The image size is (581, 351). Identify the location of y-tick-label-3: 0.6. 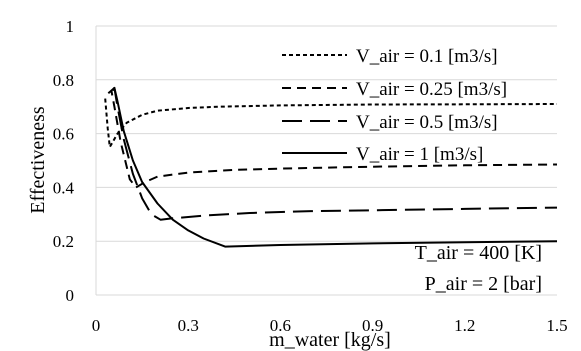
(63, 134).